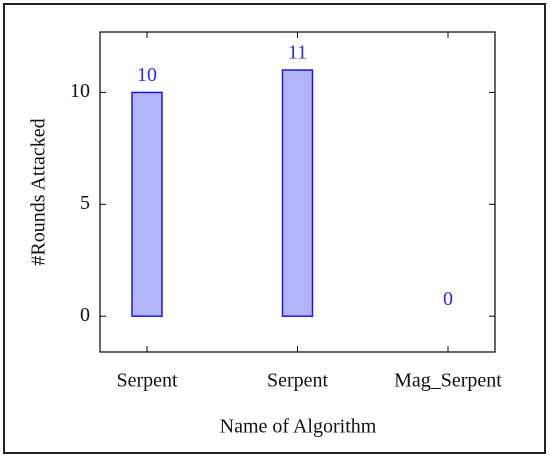 The image size is (550, 458). What do you see at coordinates (85, 315) in the screenshot?
I see `y-tick-label: 0` at bounding box center [85, 315].